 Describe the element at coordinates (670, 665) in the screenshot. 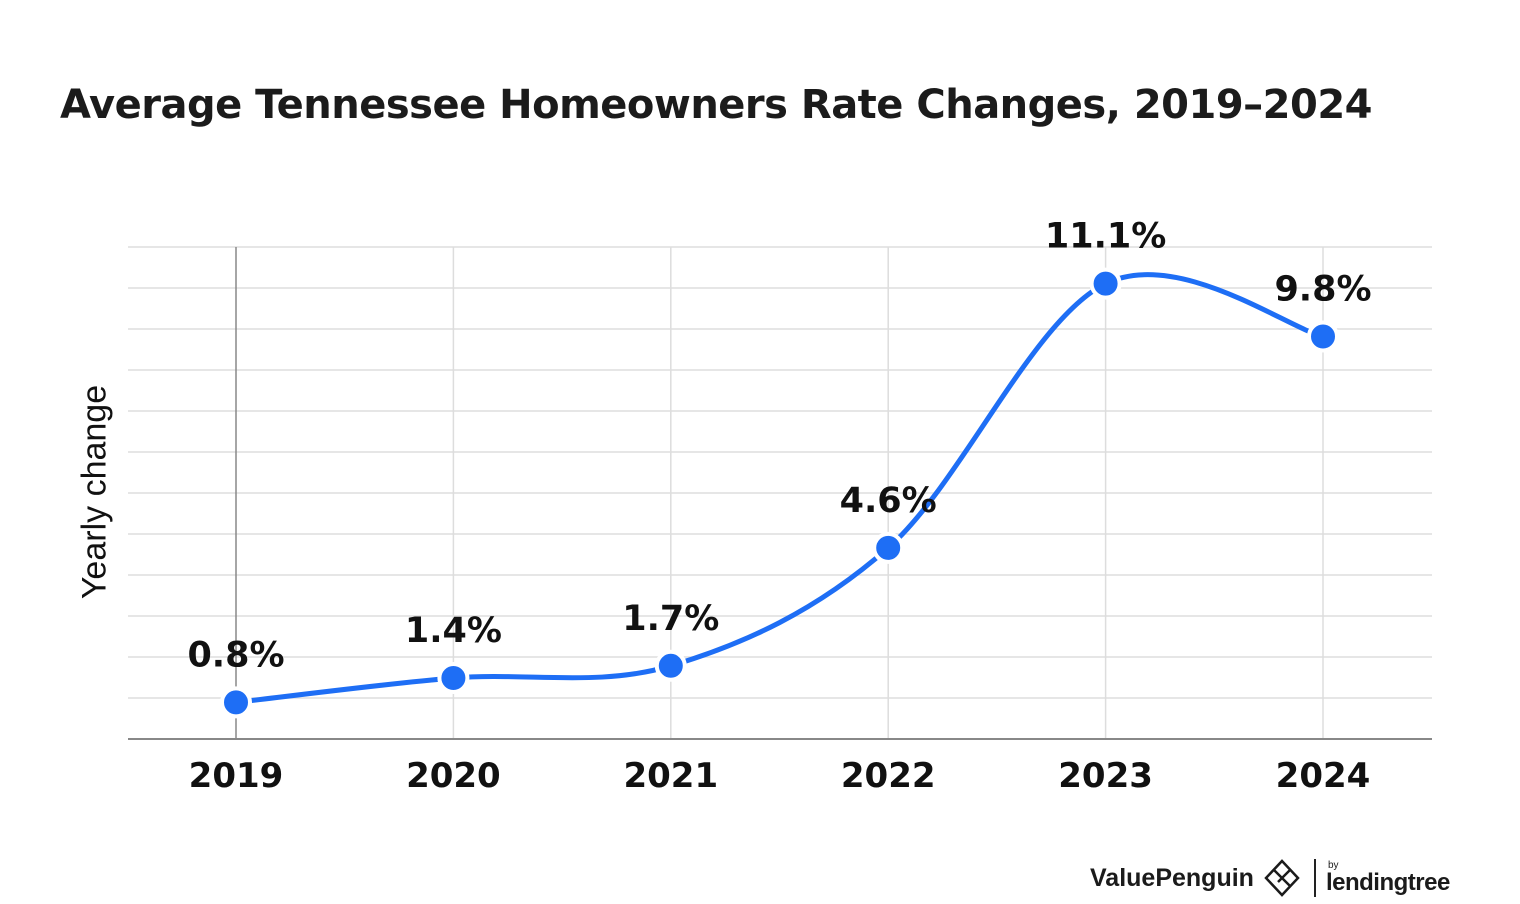

I see `data-point-2021` at that location.